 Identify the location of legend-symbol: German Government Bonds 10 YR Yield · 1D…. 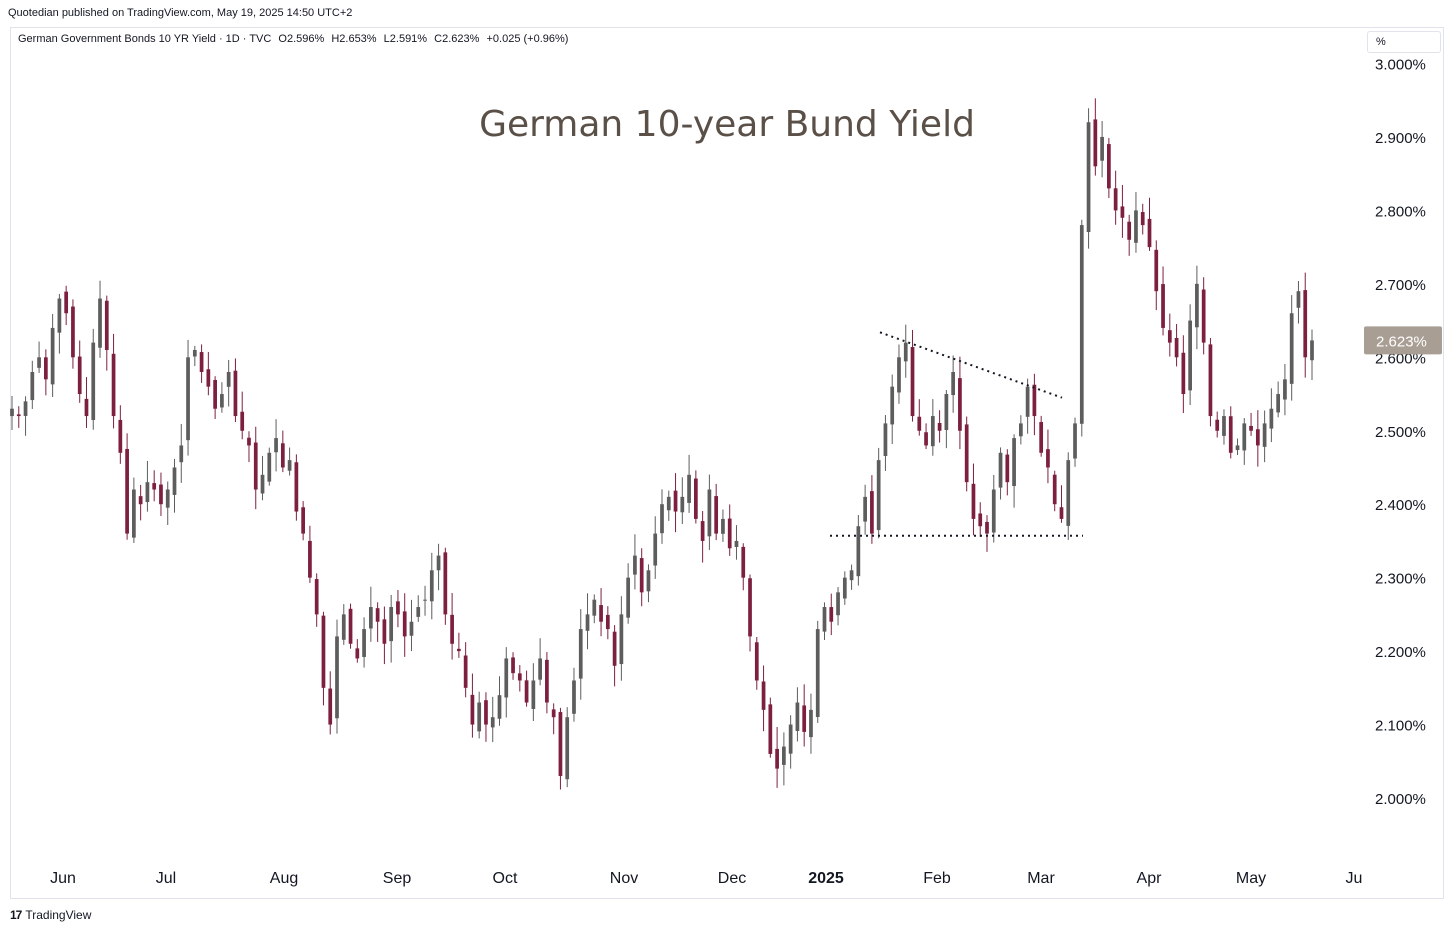
(145, 39).